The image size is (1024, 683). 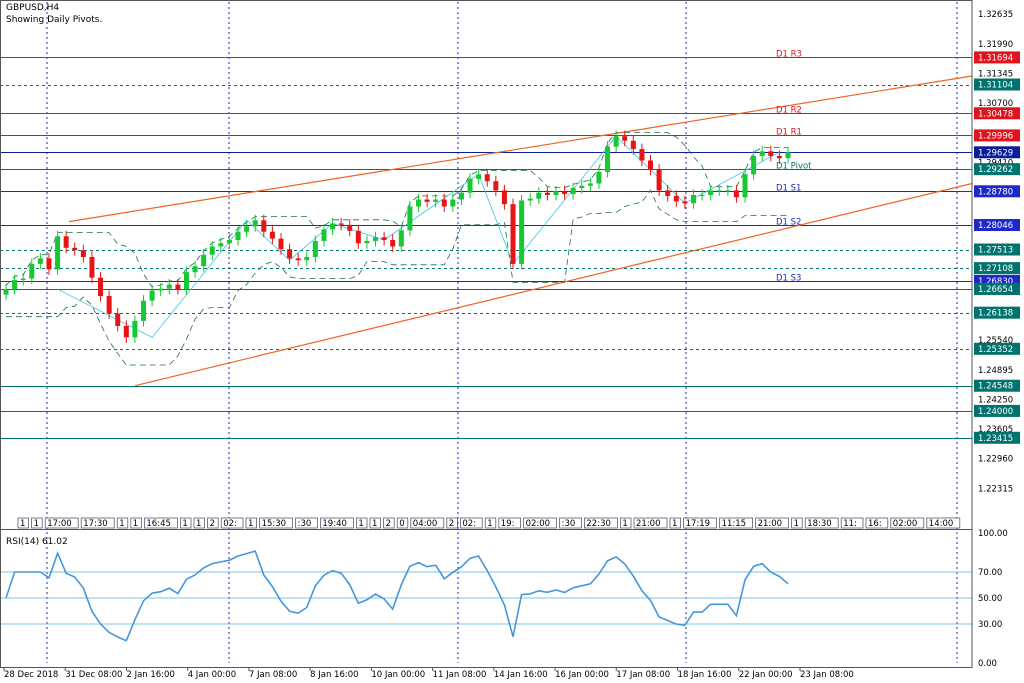 I want to click on pivot-name-label: D1 R2, so click(x=789, y=111).